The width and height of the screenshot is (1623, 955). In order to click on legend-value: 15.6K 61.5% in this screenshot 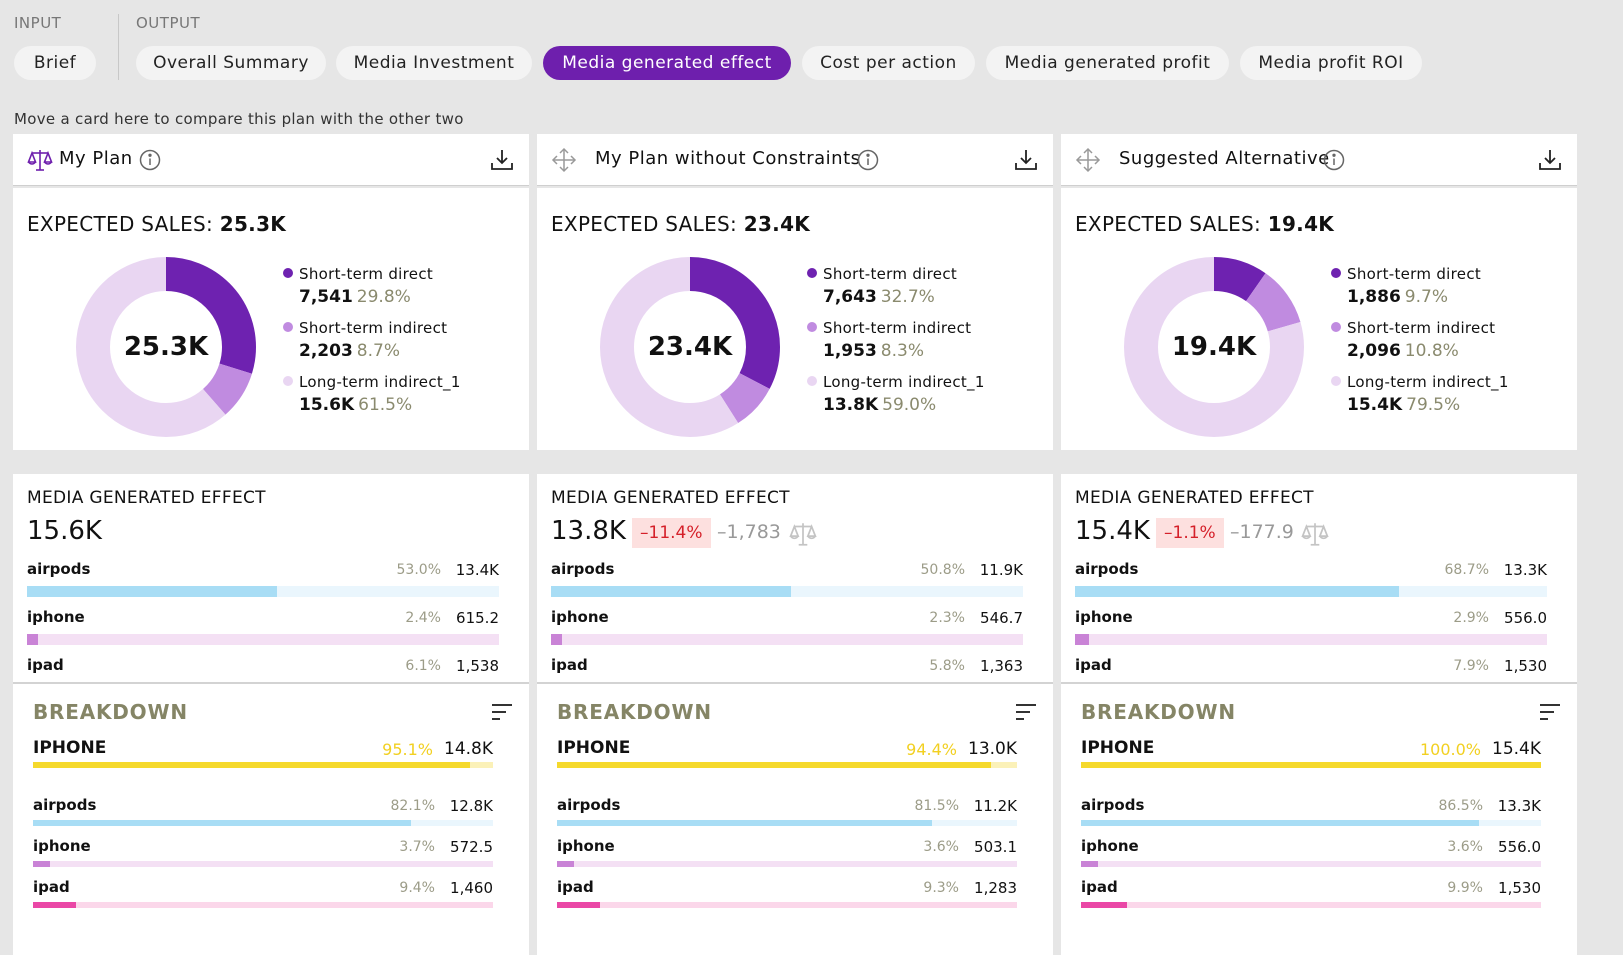, I will do `click(380, 405)`.